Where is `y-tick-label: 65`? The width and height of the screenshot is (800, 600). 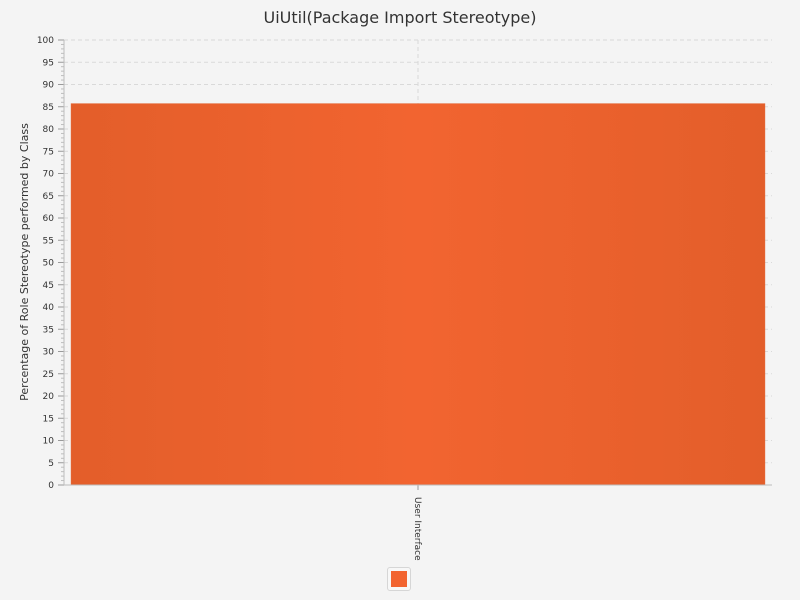
y-tick-label: 65 is located at coordinates (48, 197).